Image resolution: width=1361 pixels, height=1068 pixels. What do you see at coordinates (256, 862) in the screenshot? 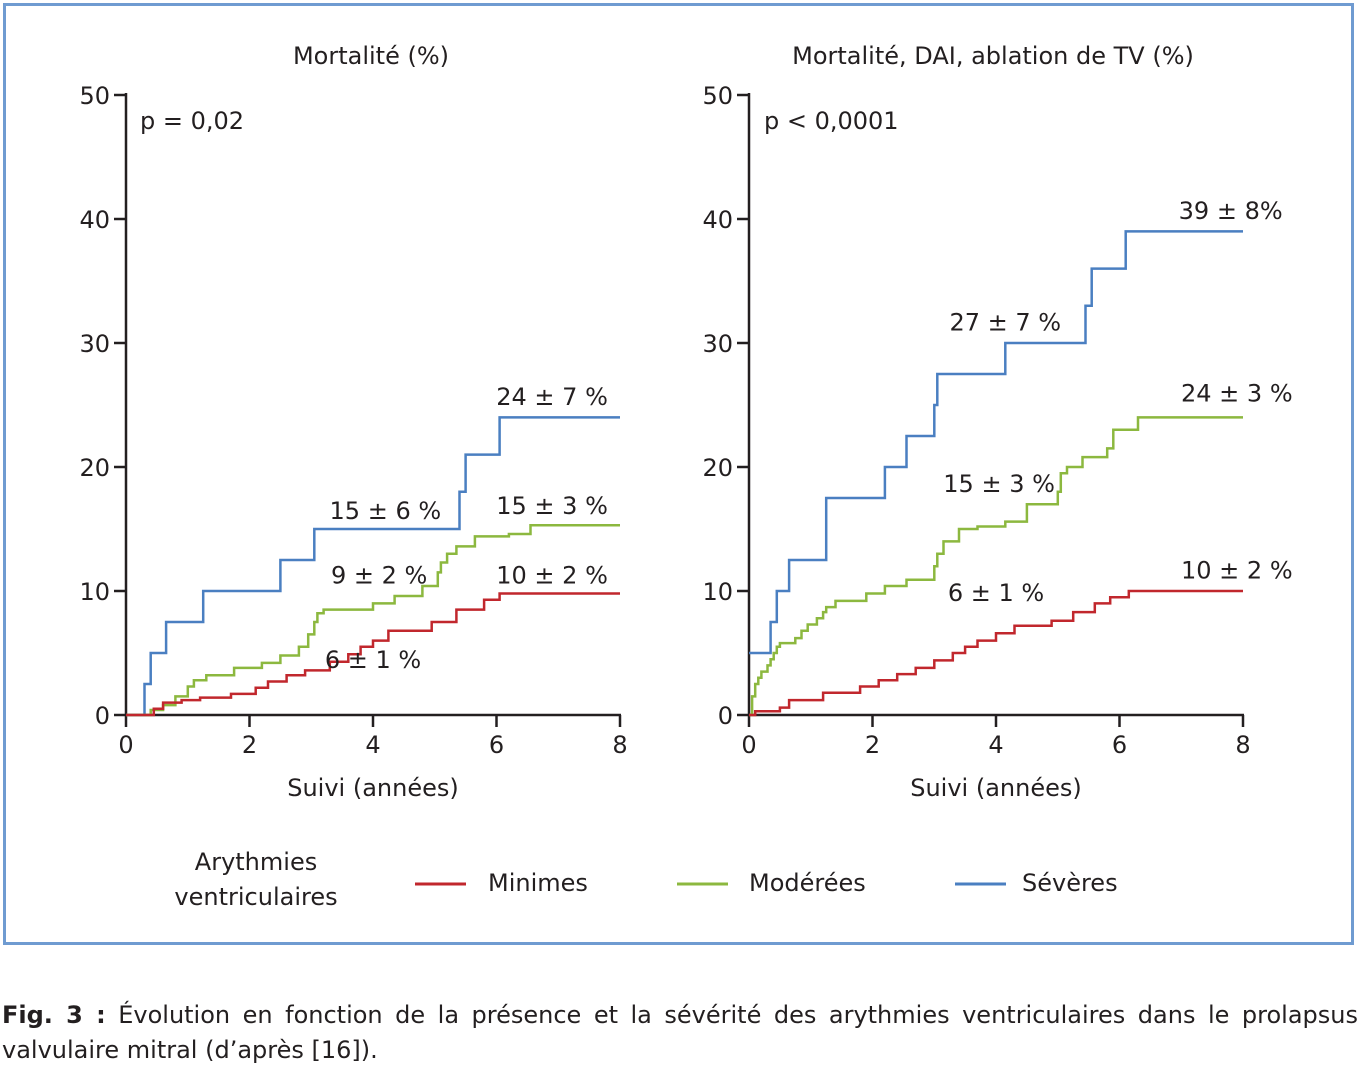
I see `legend-title-line-1: Arythmies` at bounding box center [256, 862].